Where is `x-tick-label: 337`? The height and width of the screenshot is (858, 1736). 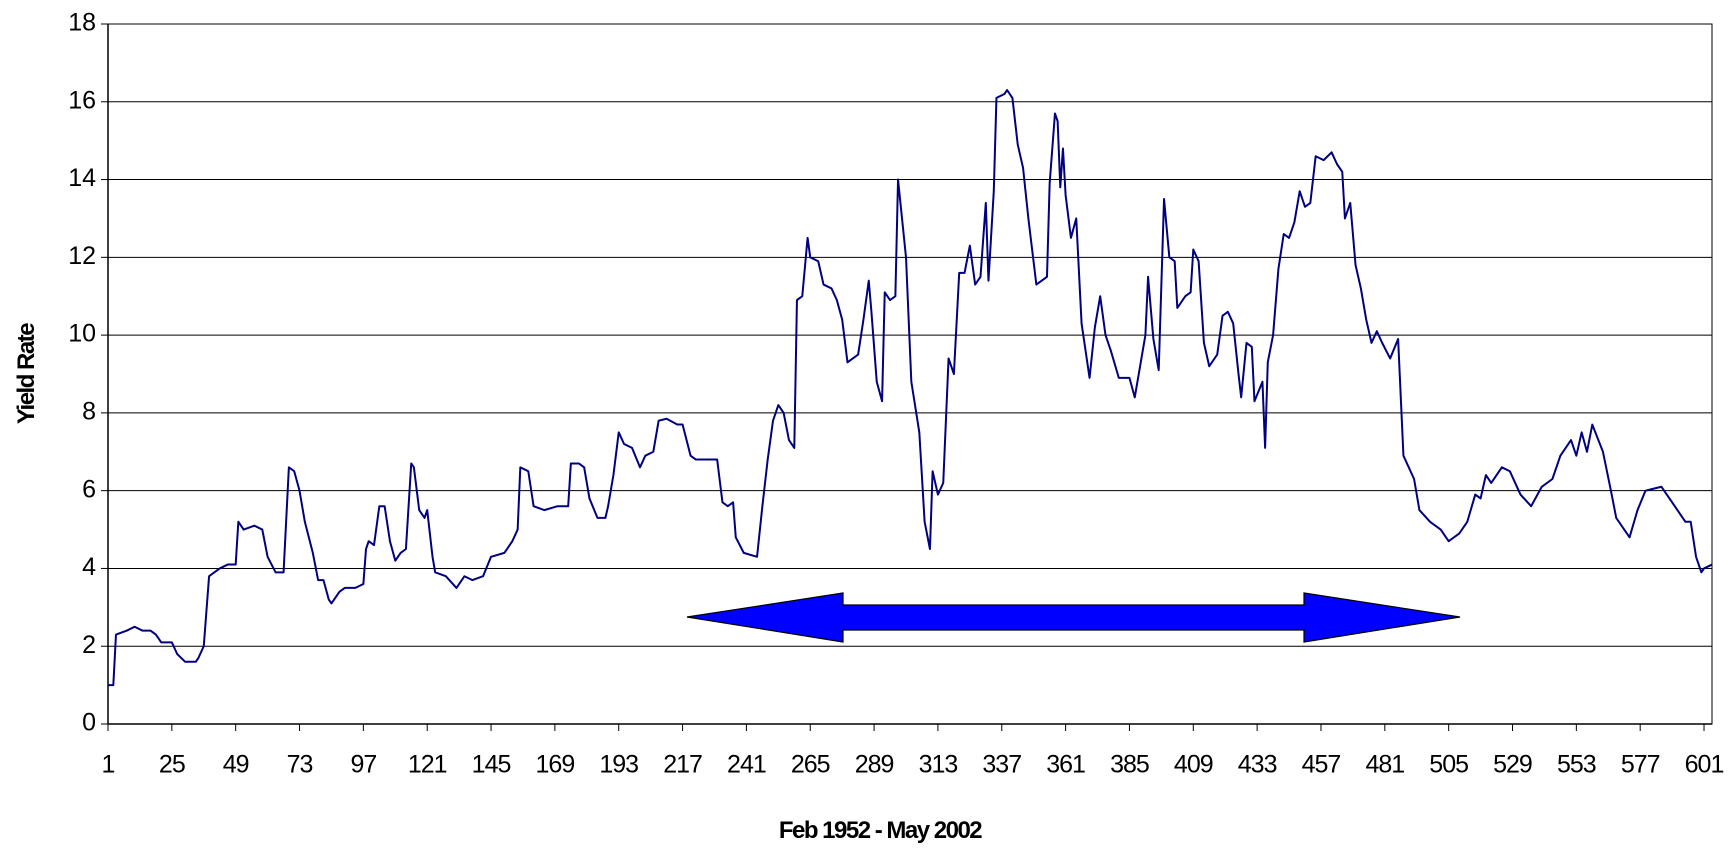 x-tick-label: 337 is located at coordinates (1001, 765).